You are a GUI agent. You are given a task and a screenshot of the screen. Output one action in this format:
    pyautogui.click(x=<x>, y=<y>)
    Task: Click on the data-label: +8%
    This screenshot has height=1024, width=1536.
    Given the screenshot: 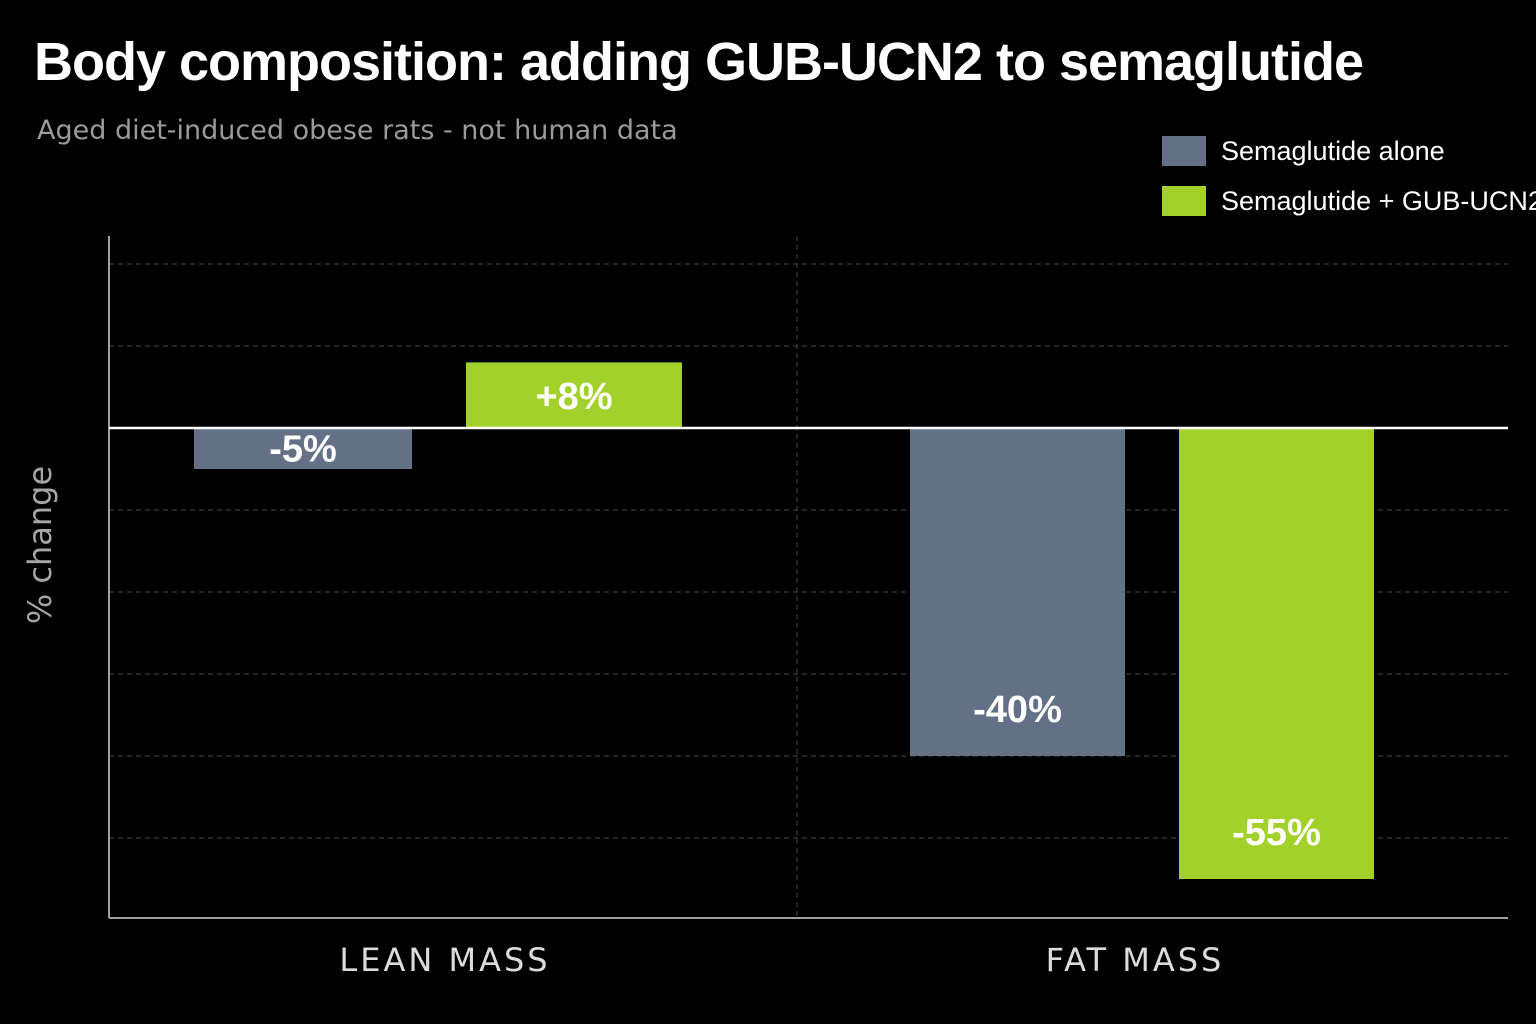 What is the action you would take?
    pyautogui.click(x=573, y=397)
    